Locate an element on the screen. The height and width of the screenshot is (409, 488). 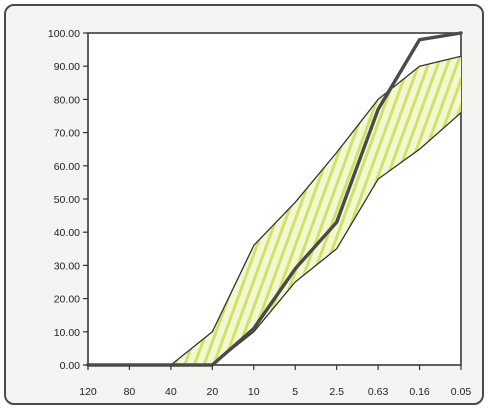
y-tick-label: 50.00 is located at coordinates (67, 200).